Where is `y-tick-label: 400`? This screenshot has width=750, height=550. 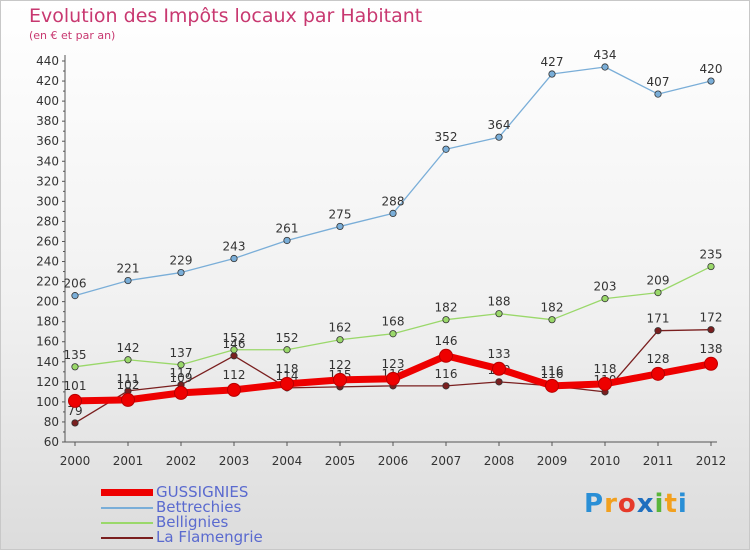 y-tick-label: 400 is located at coordinates (47, 101).